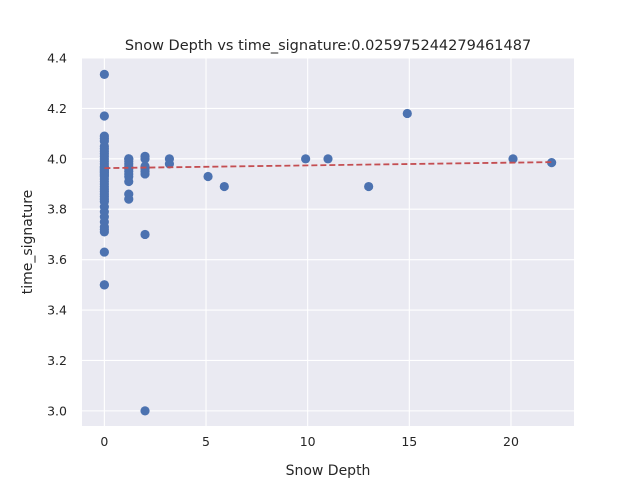 Image resolution: width=640 pixels, height=480 pixels. What do you see at coordinates (57, 158) in the screenshot?
I see `y-tick-label: 4.0` at bounding box center [57, 158].